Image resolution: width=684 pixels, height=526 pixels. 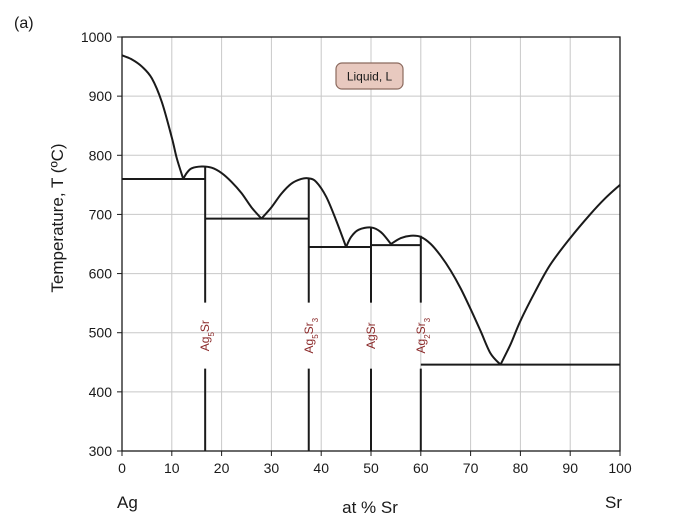 I want to click on y-tick-label: 800, so click(x=101, y=155).